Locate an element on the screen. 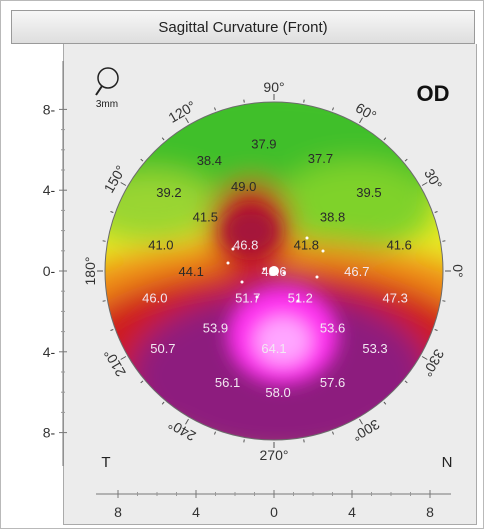 The image size is (484, 530). angle-label: 330° is located at coordinates (433, 362).